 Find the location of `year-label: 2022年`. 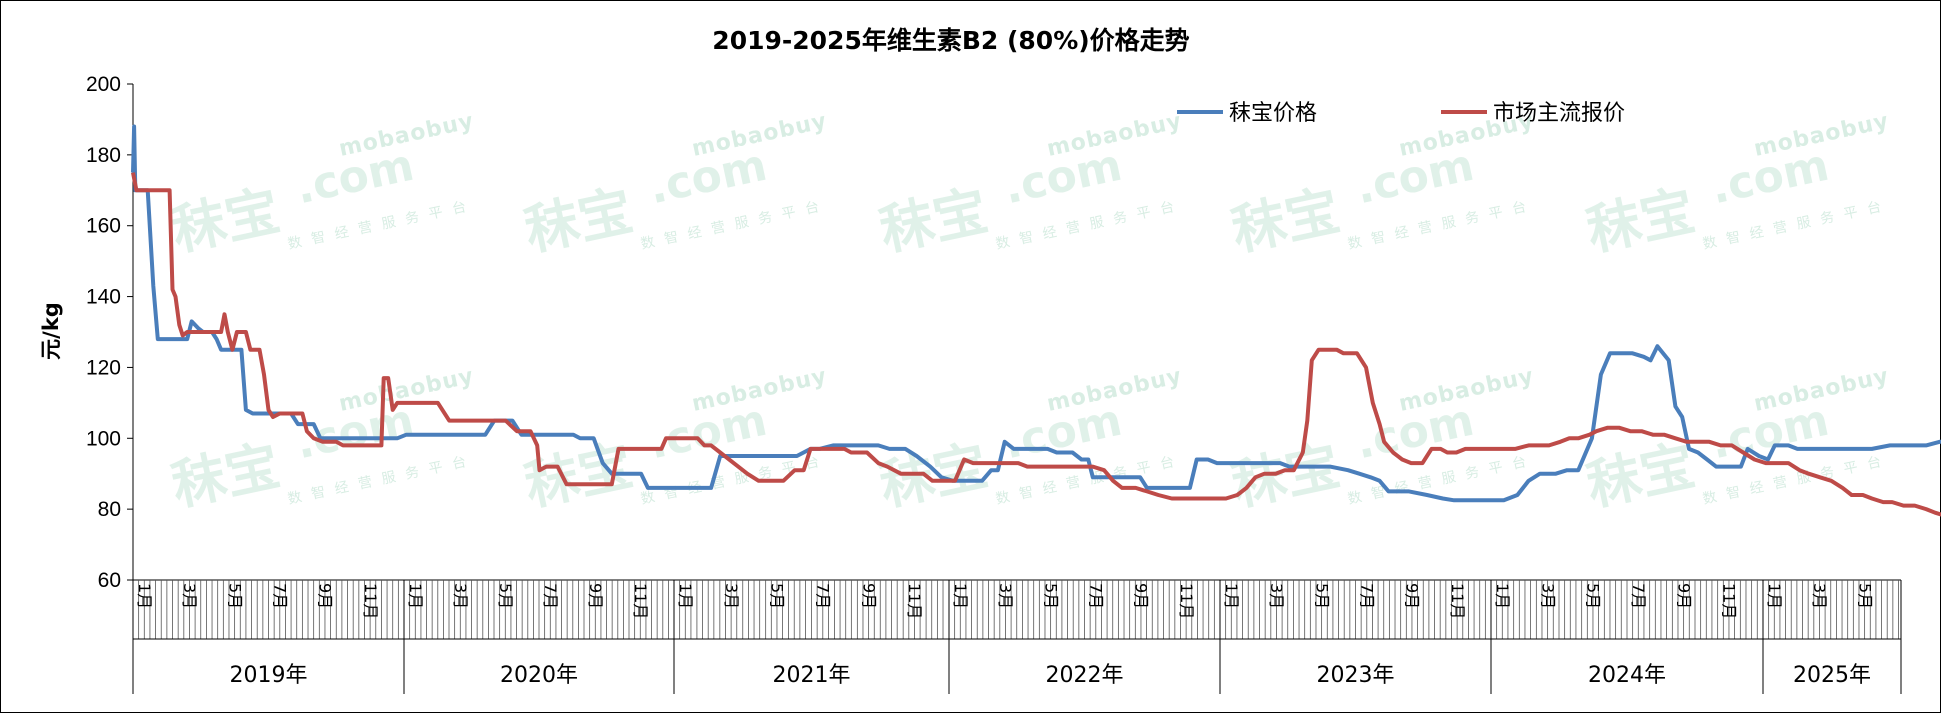

year-label: 2022年 is located at coordinates (1085, 675).